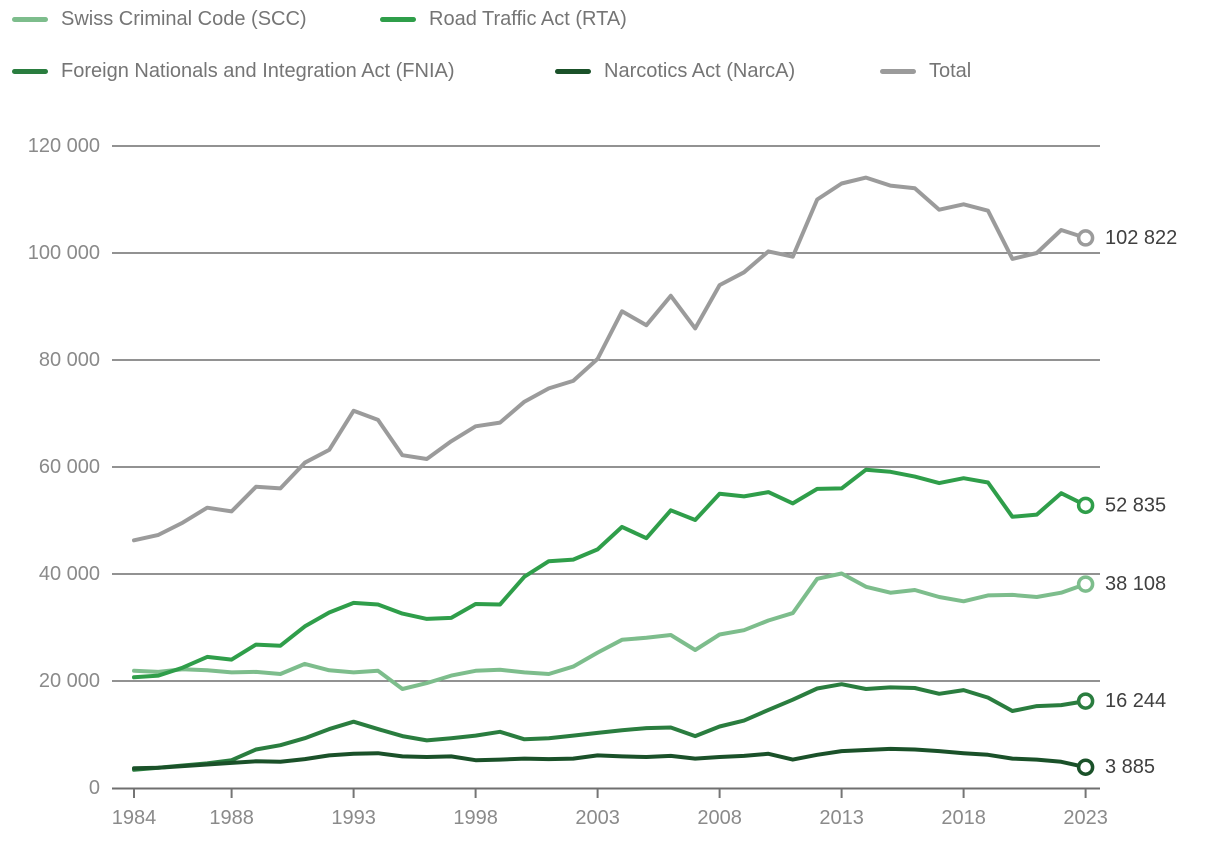 This screenshot has width=1220, height=848. I want to click on end-marker-scc, so click(1085, 584).